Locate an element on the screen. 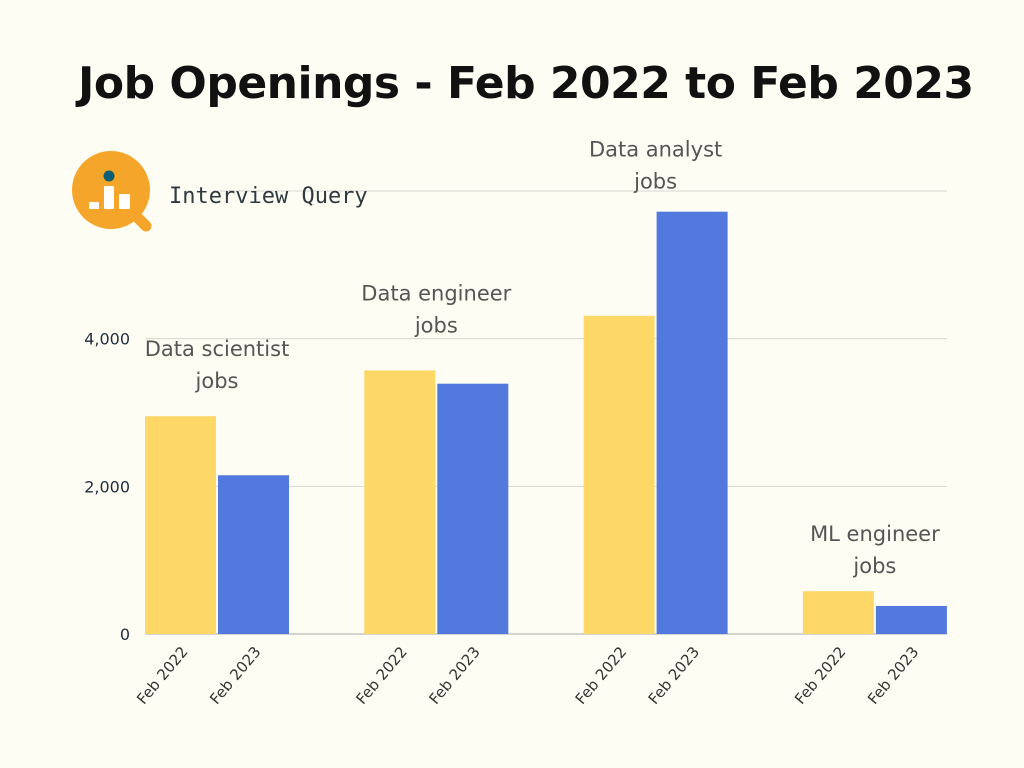 The height and width of the screenshot is (768, 1024). chart-title: Job Openings - Feb 2022 to Feb 2023 is located at coordinates (526, 83).